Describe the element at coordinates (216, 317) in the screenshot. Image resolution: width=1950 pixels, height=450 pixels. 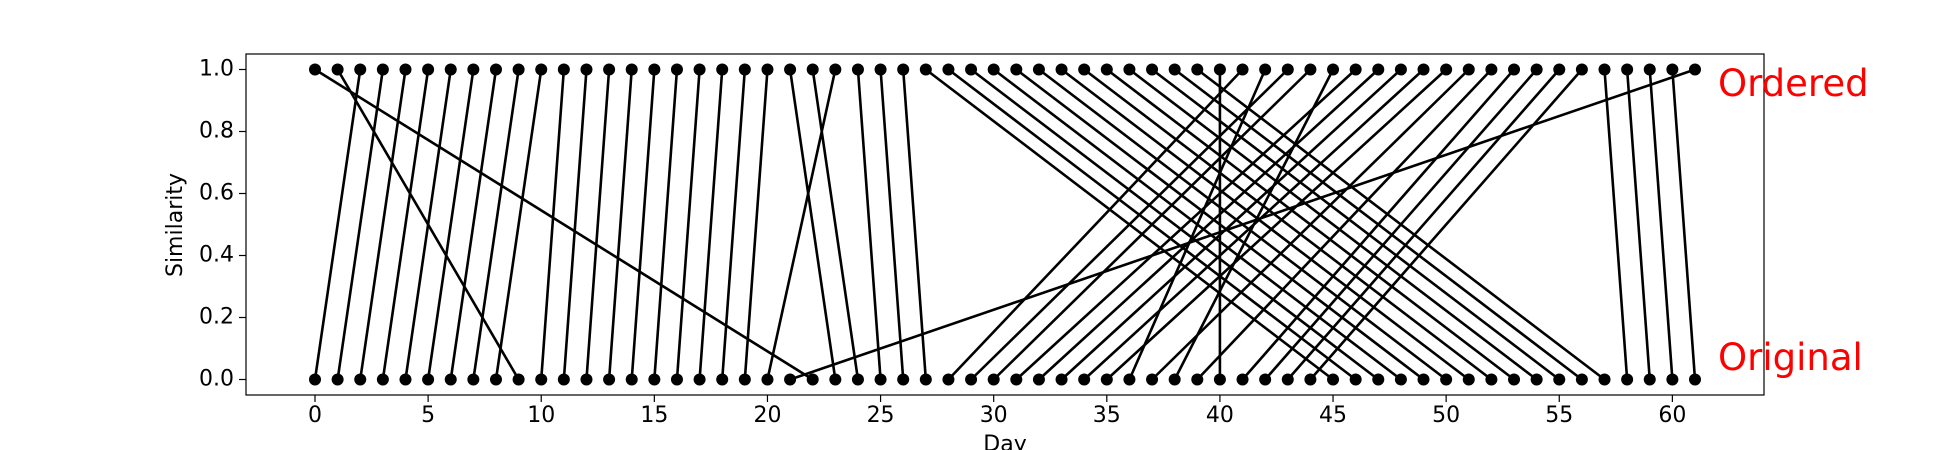
I see `y-tick-label: 0.2` at that location.